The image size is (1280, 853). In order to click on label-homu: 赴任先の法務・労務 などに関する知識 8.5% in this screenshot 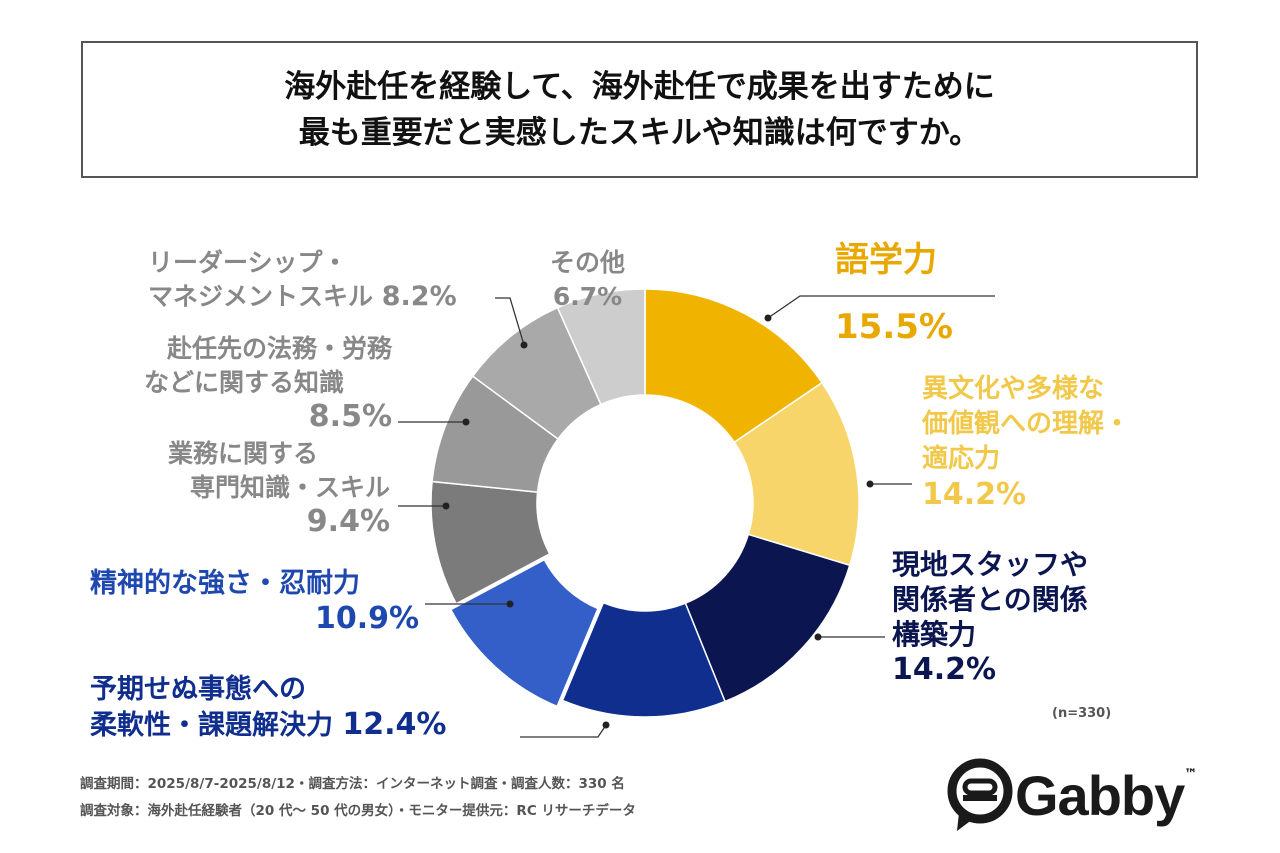, I will do `click(268, 384)`.